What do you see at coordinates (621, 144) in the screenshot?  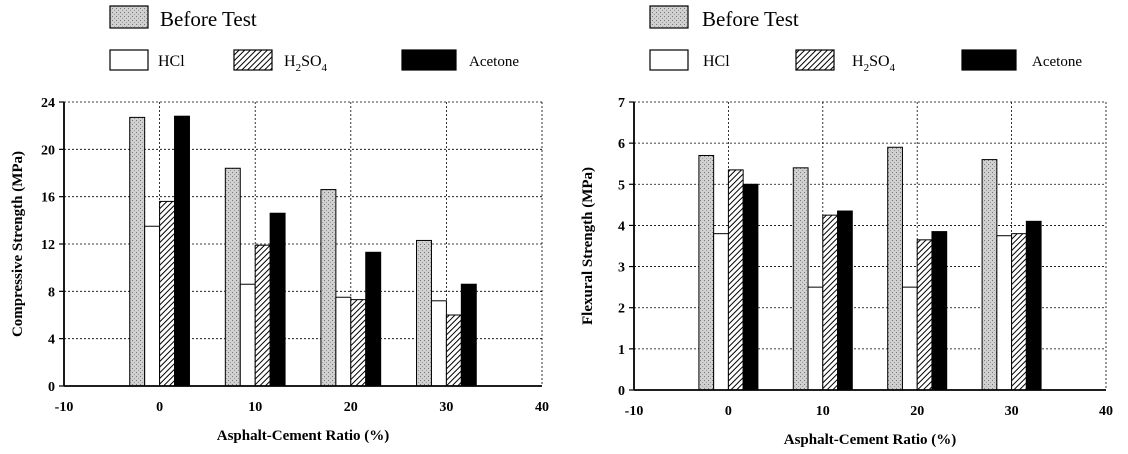 I see `y-tick-label: 6` at bounding box center [621, 144].